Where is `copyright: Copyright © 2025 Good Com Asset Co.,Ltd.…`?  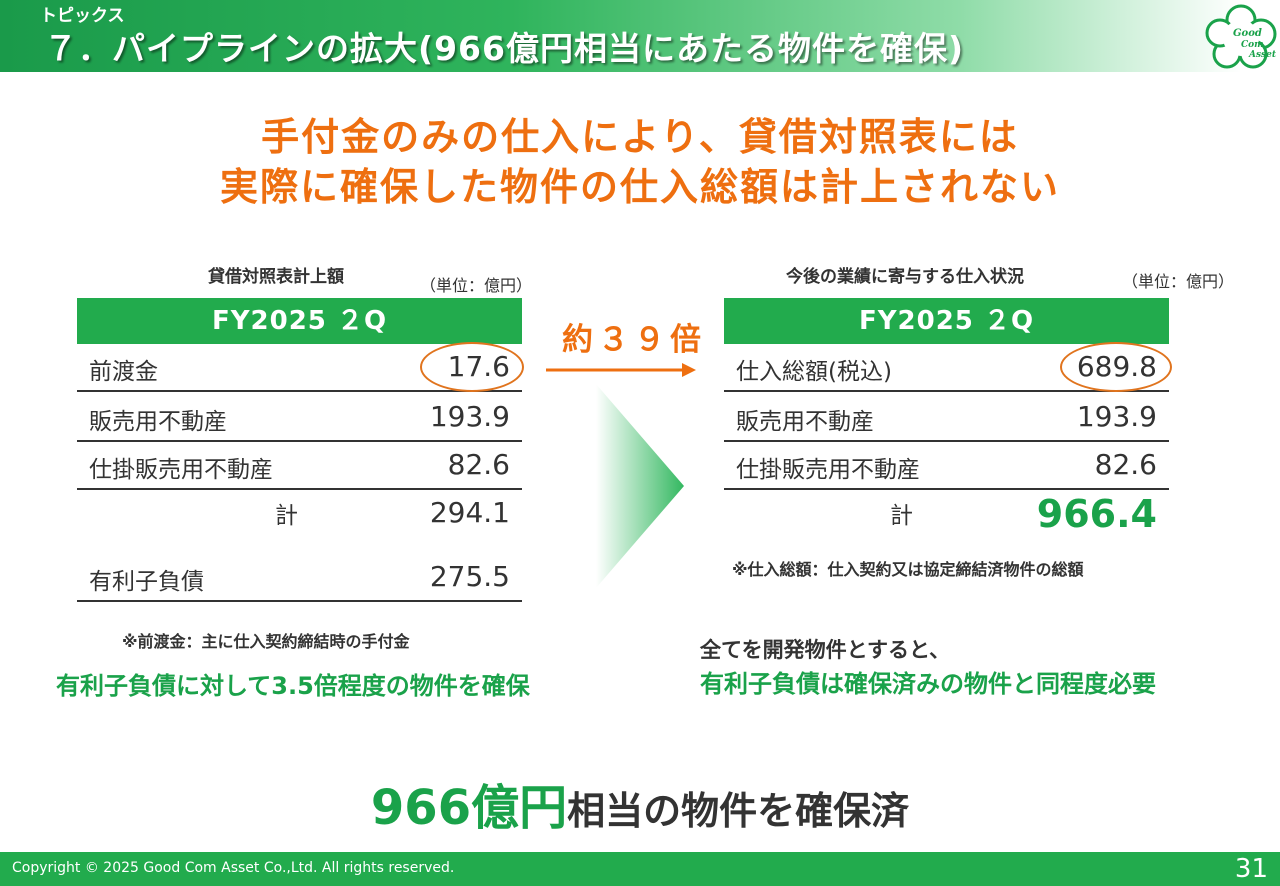 copyright: Copyright © 2025 Good Com Asset Co.,Ltd.… is located at coordinates (233, 868).